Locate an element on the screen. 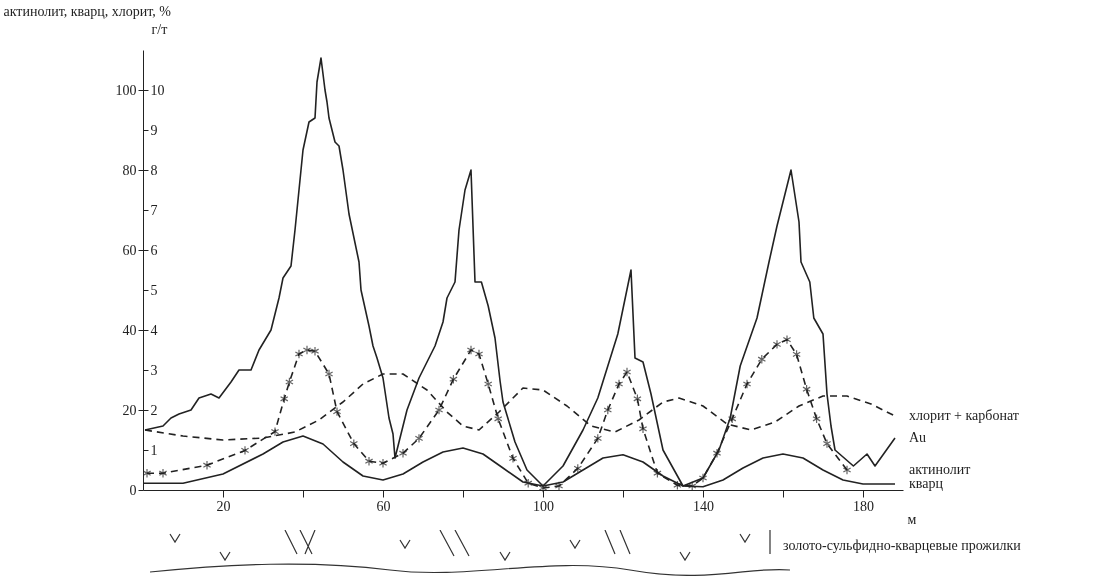 The height and width of the screenshot is (578, 1100). y2-tick-label: 5 is located at coordinates (154, 290).